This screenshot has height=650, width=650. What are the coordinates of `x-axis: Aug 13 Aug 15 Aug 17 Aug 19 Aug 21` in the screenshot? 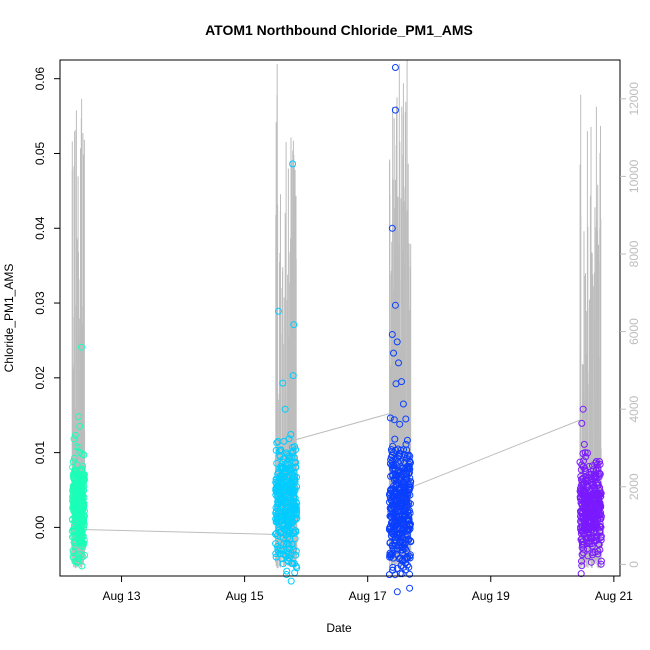 It's located at (368, 589).